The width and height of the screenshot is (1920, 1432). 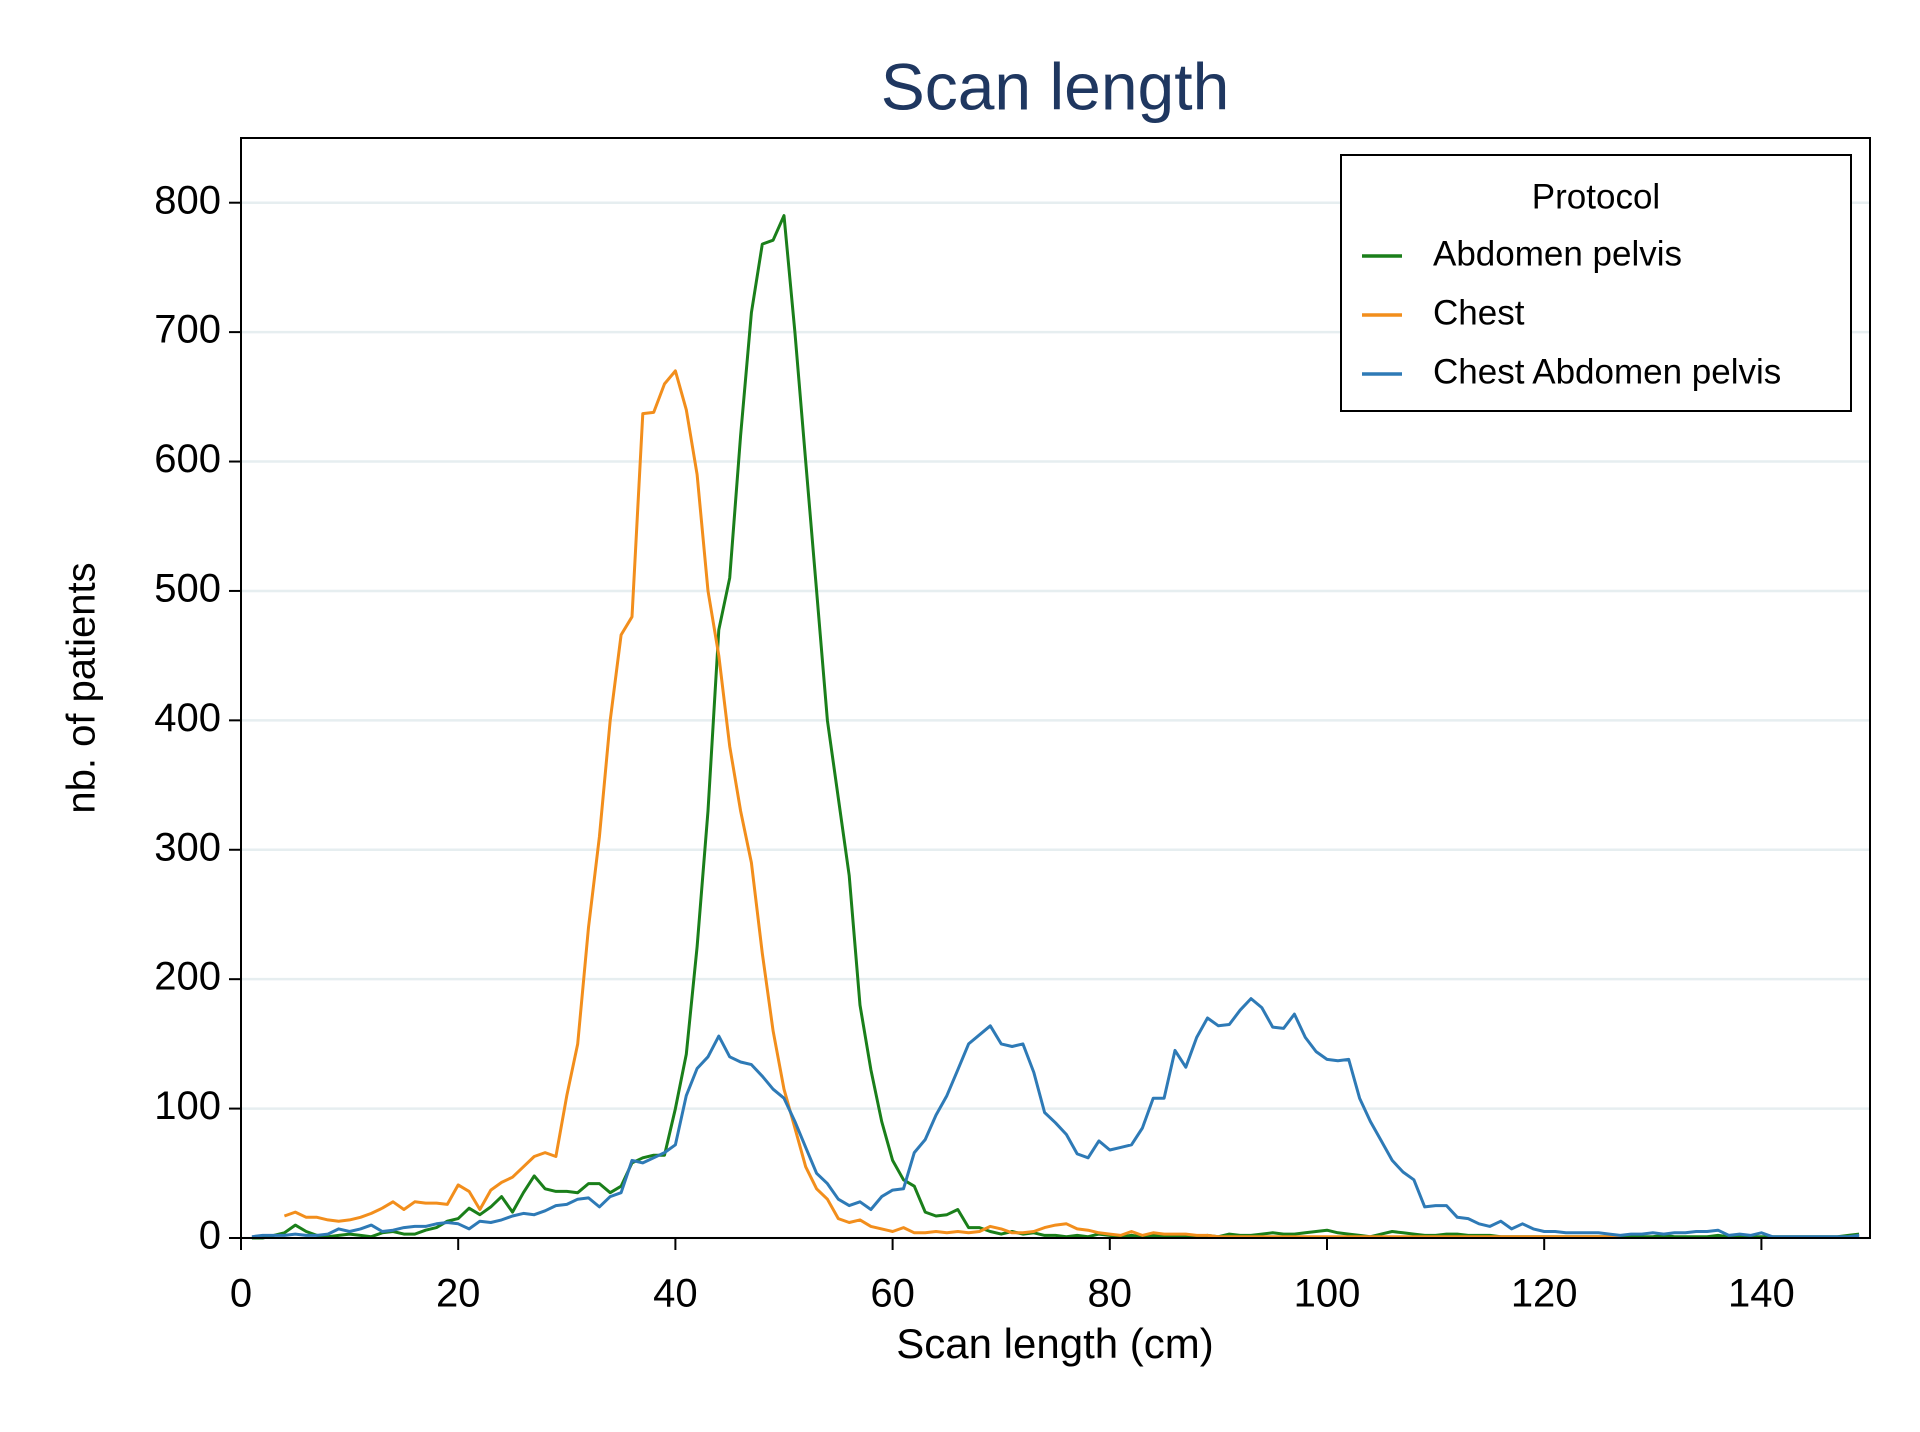 I want to click on y-tick-label: 100, so click(x=187, y=1106).